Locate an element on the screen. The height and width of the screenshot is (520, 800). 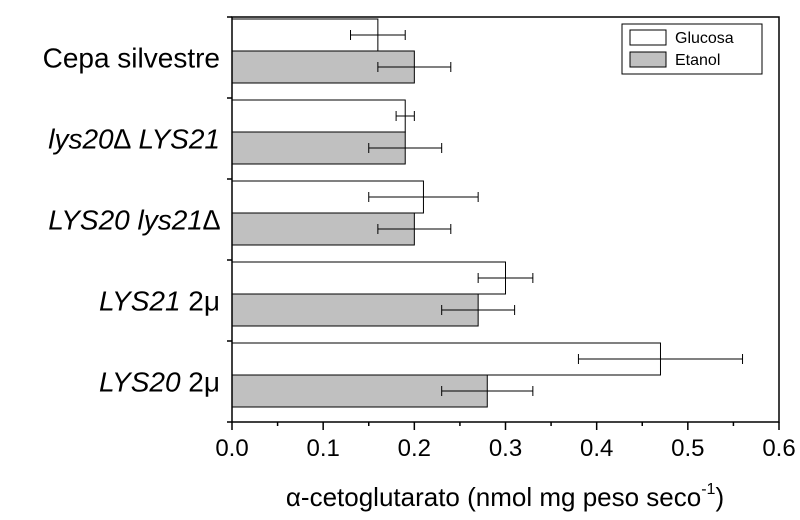
category-label-3: LYS21 2μ is located at coordinates (159, 301).